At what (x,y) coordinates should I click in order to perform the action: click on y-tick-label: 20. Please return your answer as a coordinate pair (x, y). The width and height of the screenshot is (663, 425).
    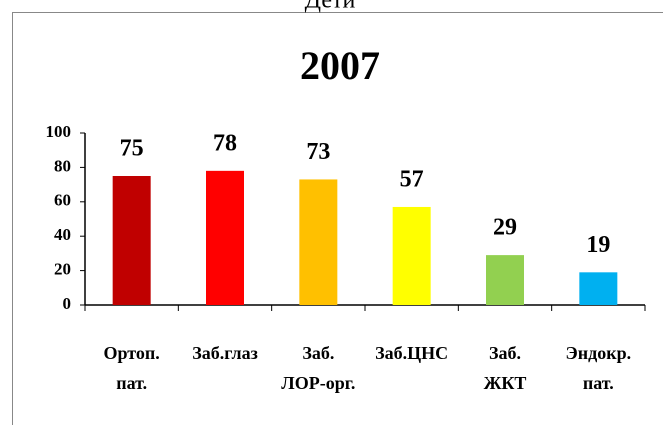
    Looking at the image, I should click on (62, 269).